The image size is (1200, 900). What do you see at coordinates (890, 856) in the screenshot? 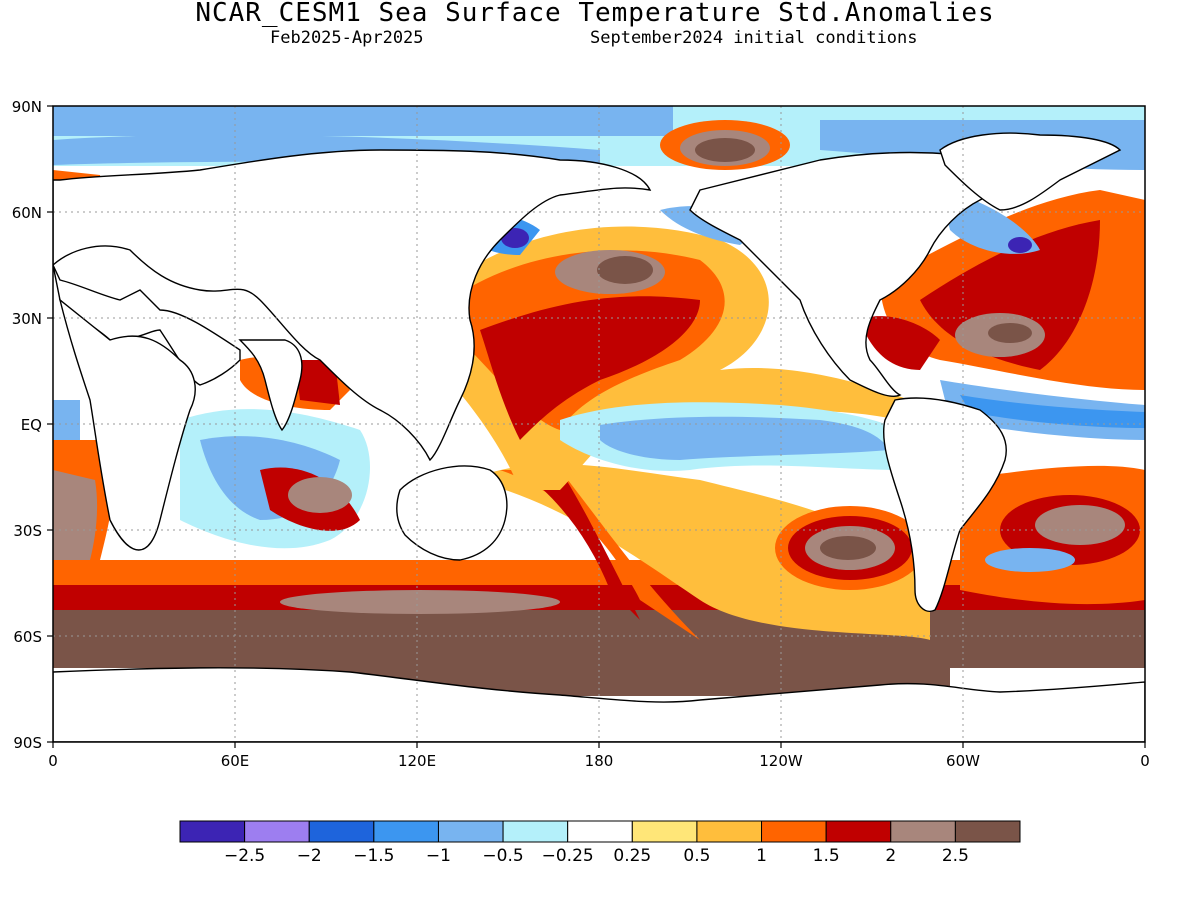
I see `colorbar-label: 2` at bounding box center [890, 856].